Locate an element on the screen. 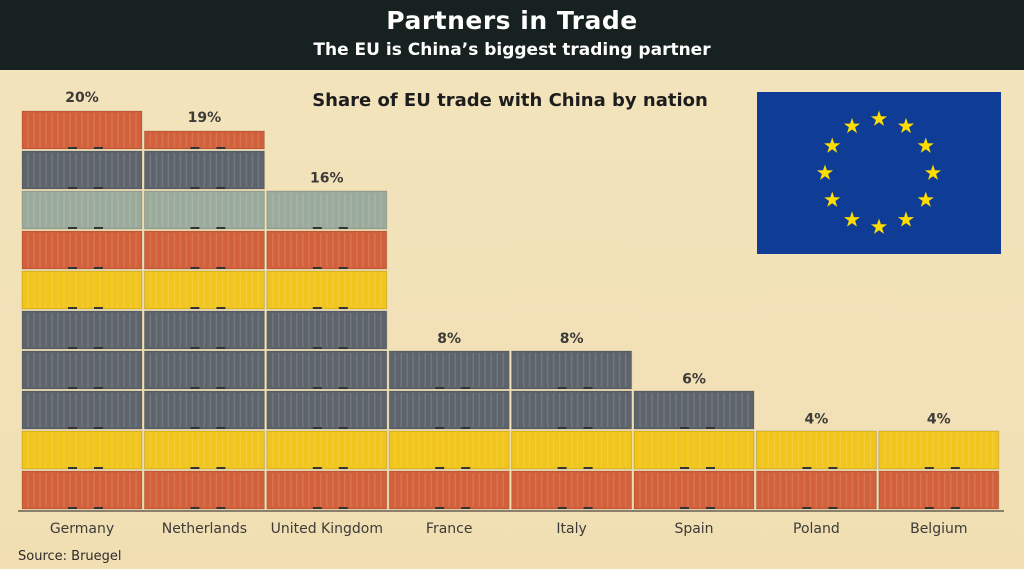 The width and height of the screenshot is (1024, 569). bar-italy is located at coordinates (572, 430).